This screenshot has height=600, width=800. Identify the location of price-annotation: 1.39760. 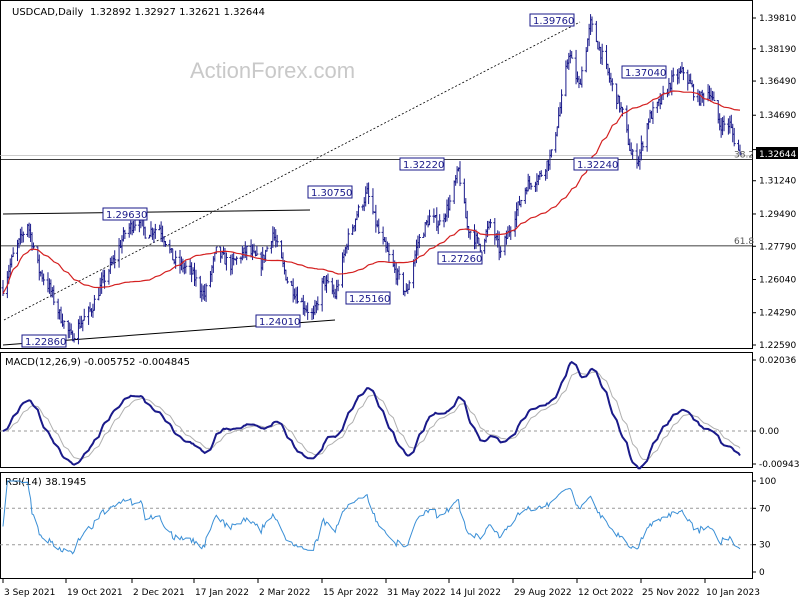
(552, 20).